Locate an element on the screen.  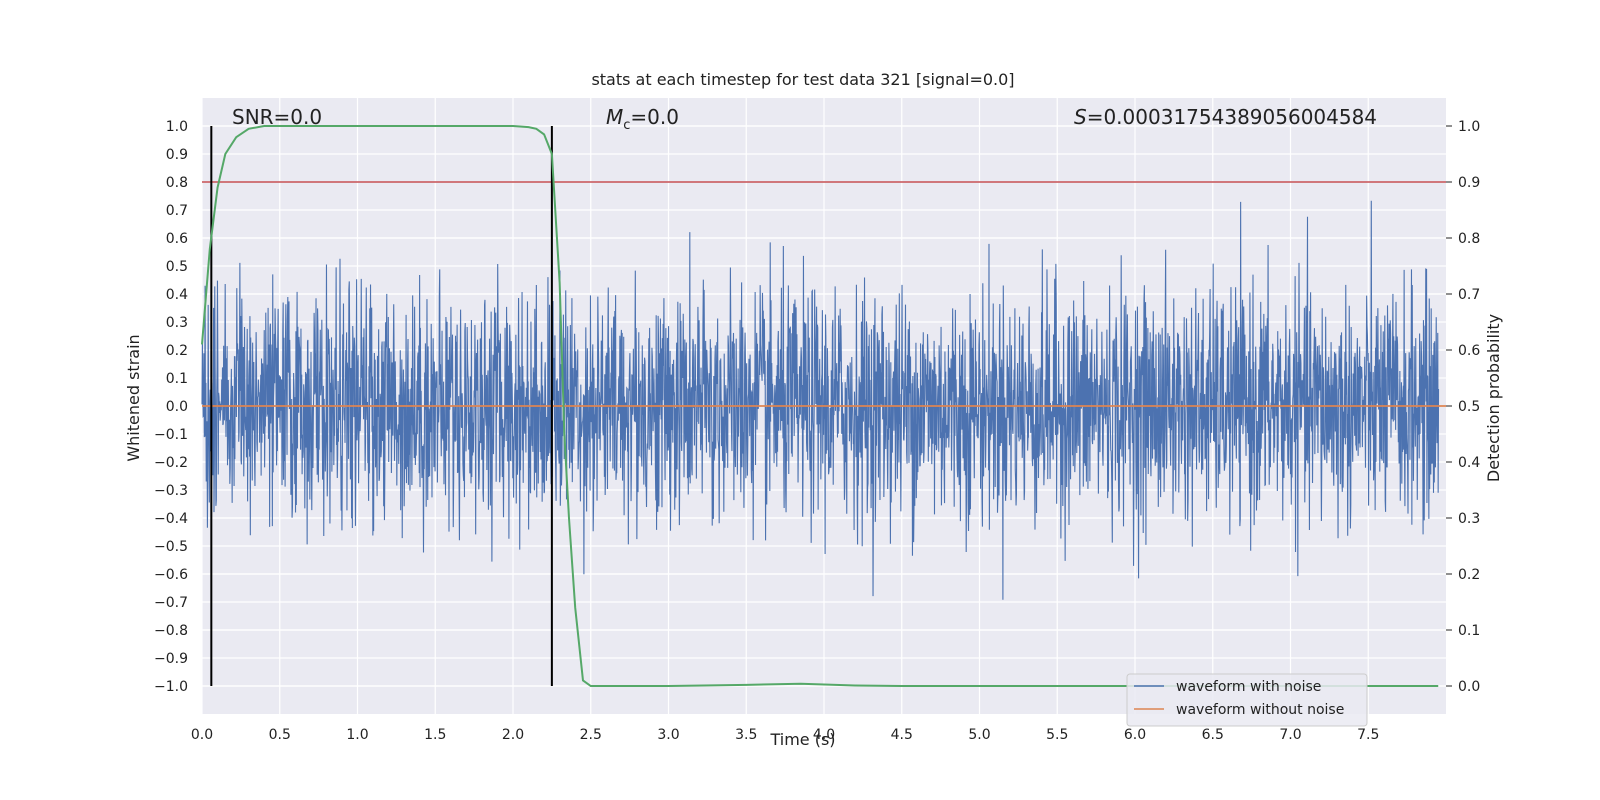
y-tick-label: −0.9 is located at coordinates (171, 659).